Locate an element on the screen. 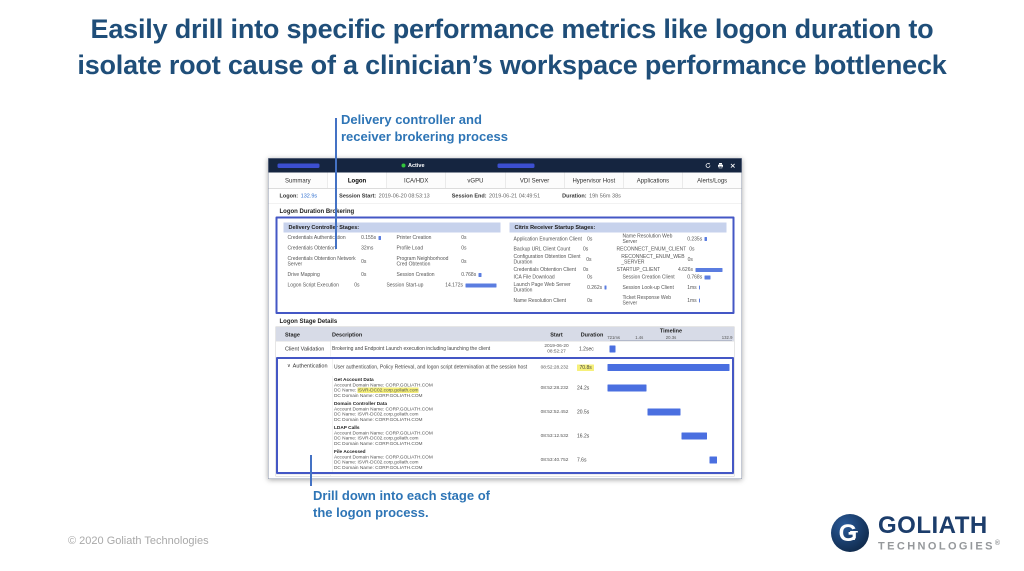 This screenshot has width=1024, height=571. tab-alerts-logs: Alerts/Logs is located at coordinates (712, 180).